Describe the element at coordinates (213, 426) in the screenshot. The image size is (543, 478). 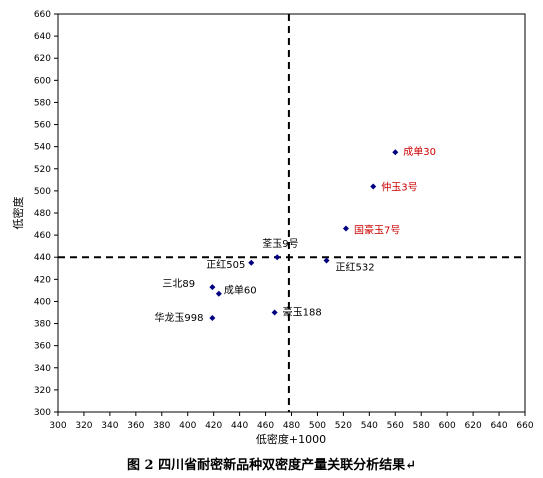
I see `x-tick-label: 420` at that location.